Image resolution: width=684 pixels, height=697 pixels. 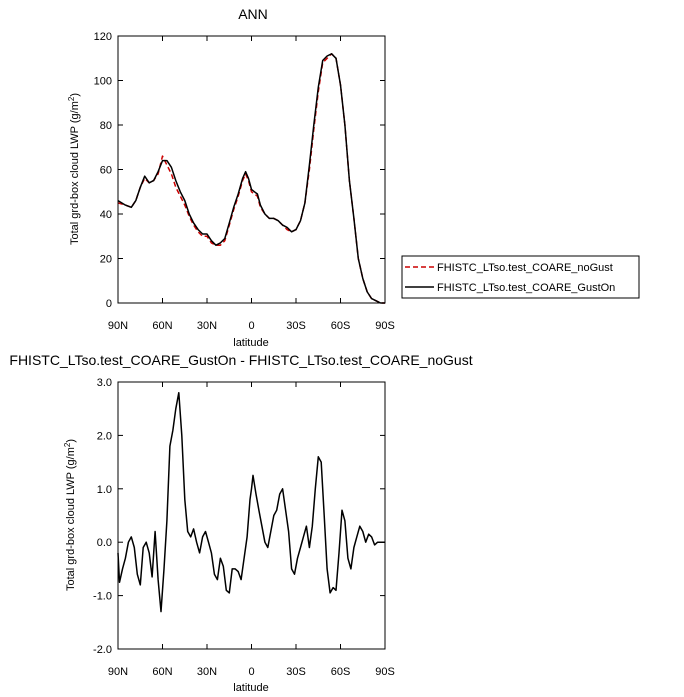 I want to click on legend-label-guston: FHISTC_LTso.test_COARE_GustOn, so click(x=526, y=288).